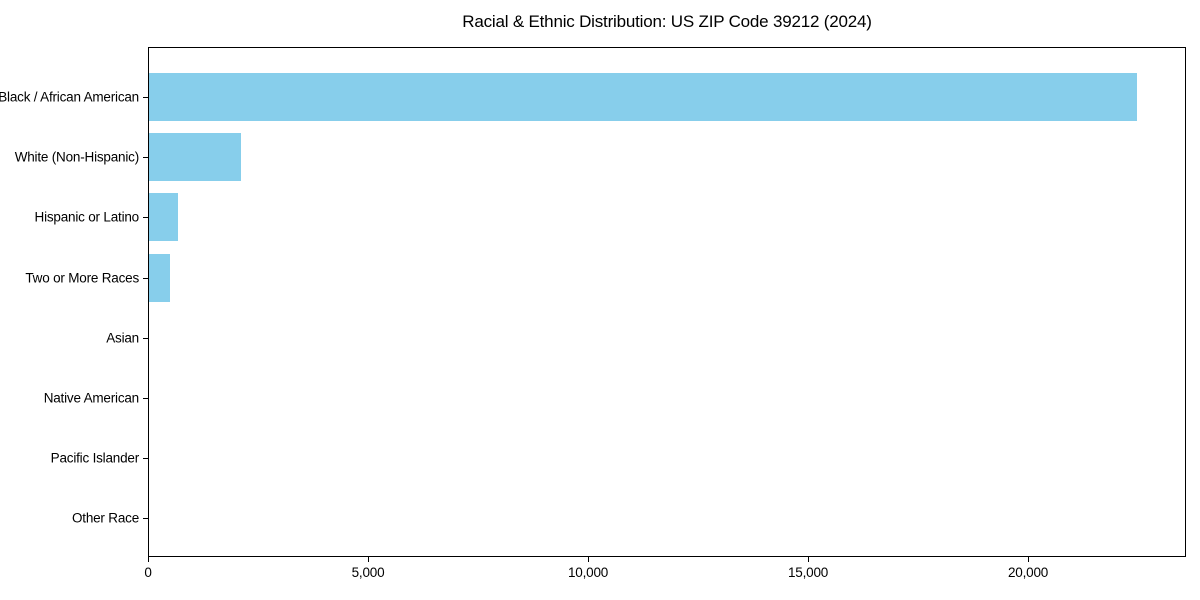 The image size is (1200, 600). Describe the element at coordinates (69, 97) in the screenshot. I see `y-tick-label: Black / African American` at that location.